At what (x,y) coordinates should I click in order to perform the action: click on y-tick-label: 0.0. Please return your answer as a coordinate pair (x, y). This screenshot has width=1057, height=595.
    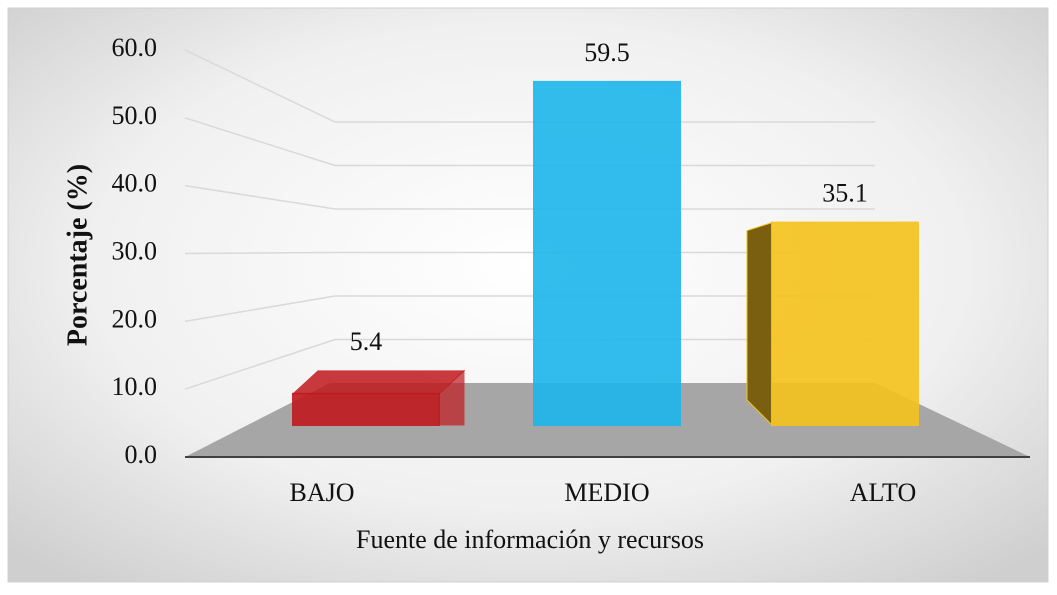
    Looking at the image, I should click on (141, 454).